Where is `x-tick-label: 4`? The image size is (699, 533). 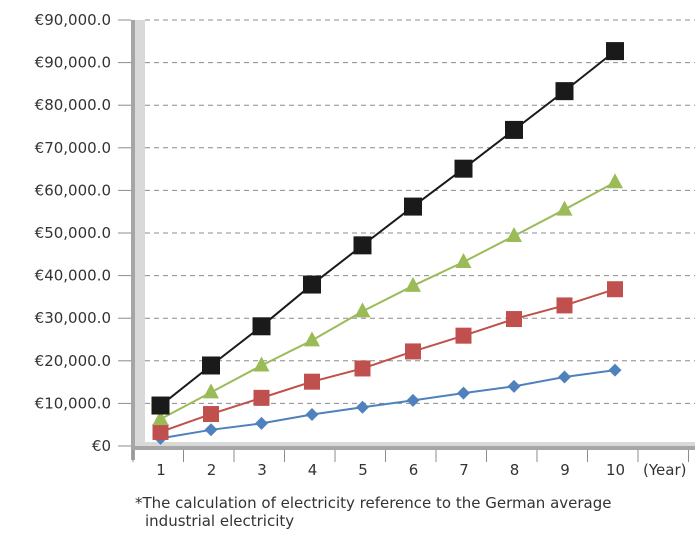 x-tick-label: 4 is located at coordinates (313, 470).